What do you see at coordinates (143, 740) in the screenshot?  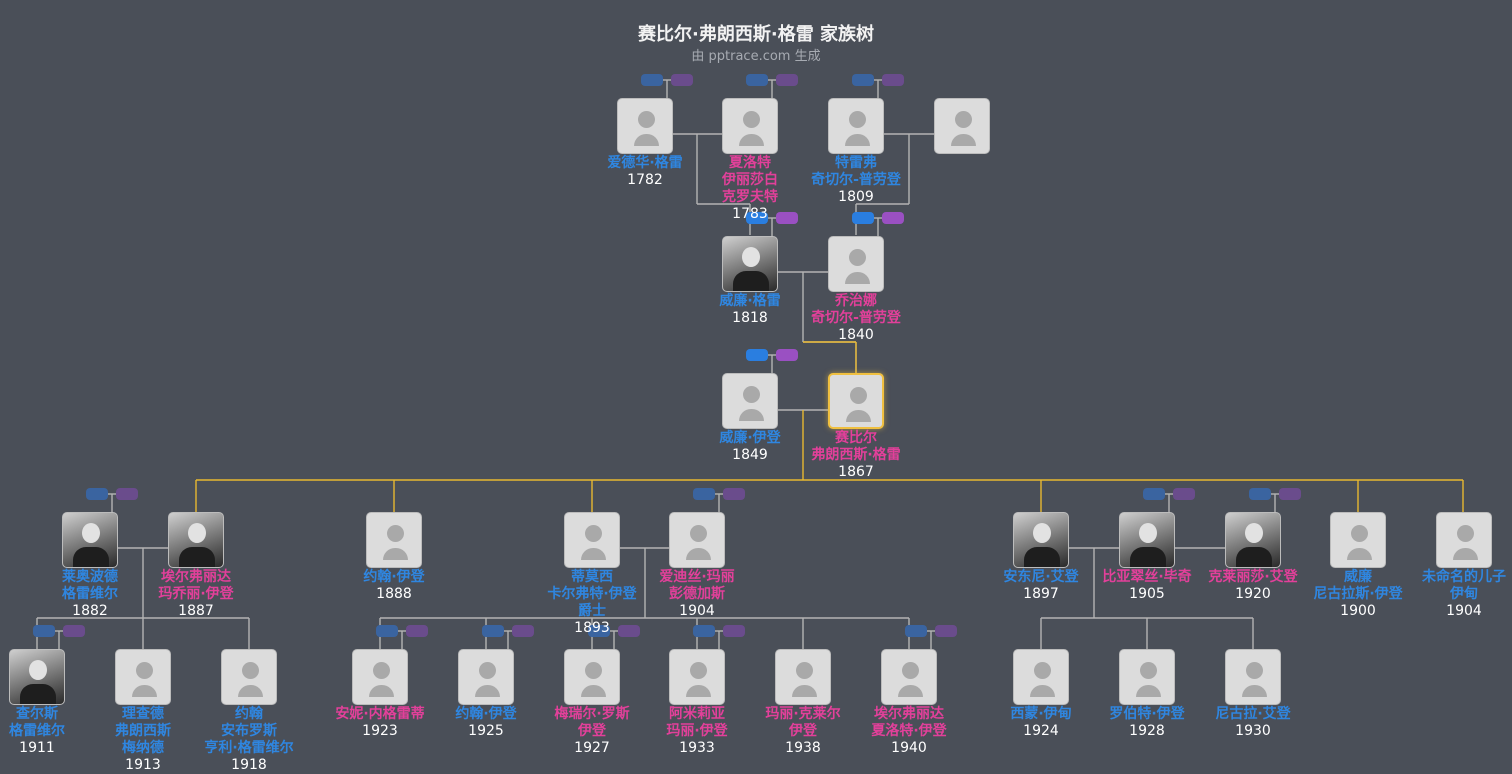 I see `person-label: 理查德 弗朗西斯 梅纳德 1913` at bounding box center [143, 740].